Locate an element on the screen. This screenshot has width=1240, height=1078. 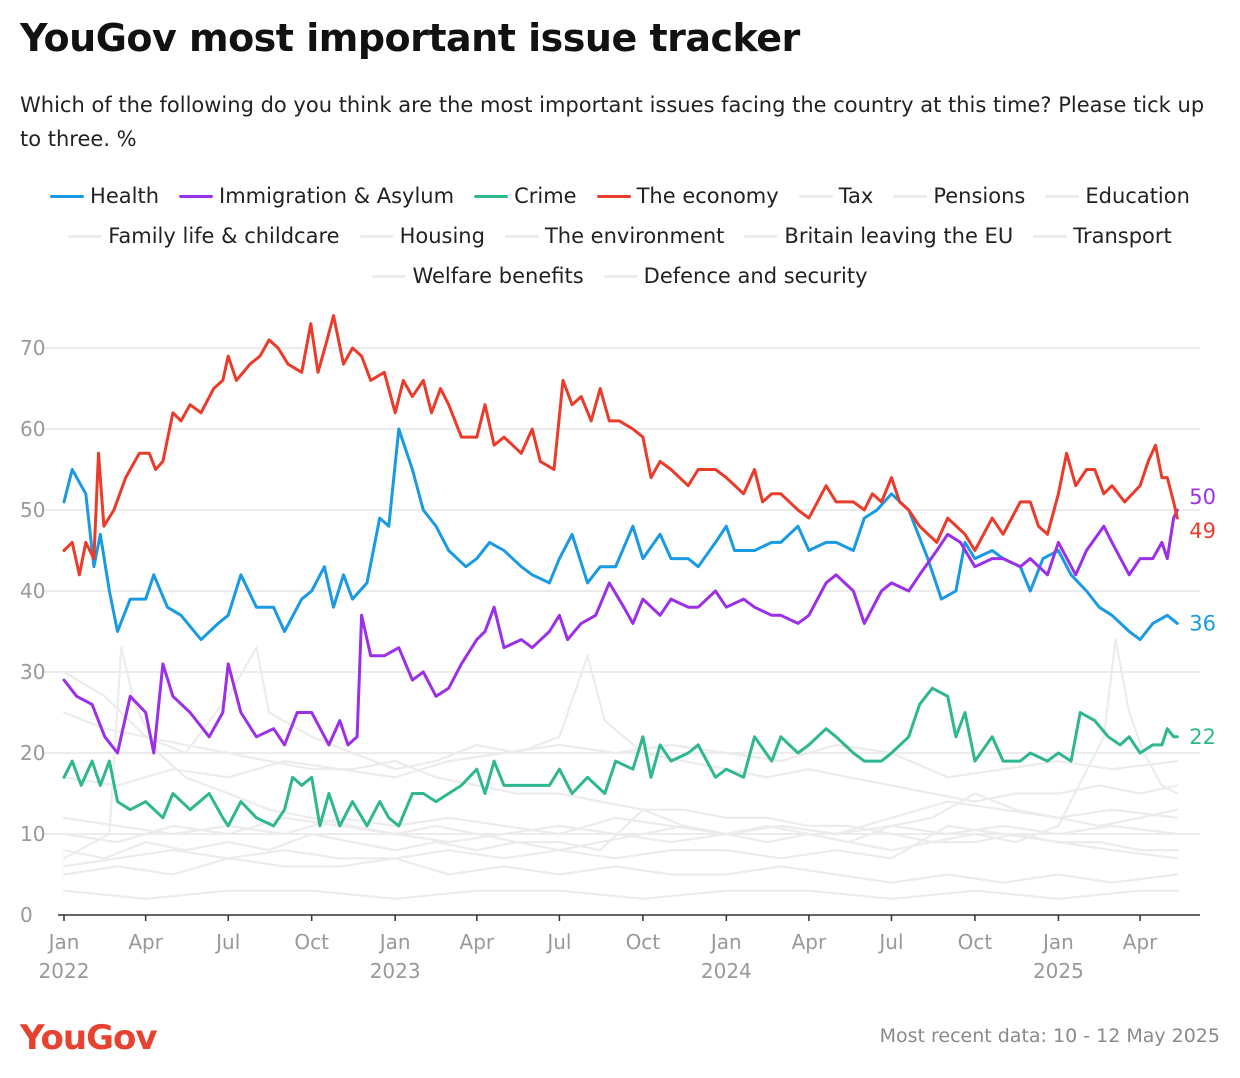
y-tick-label: 70 is located at coordinates (32, 348).